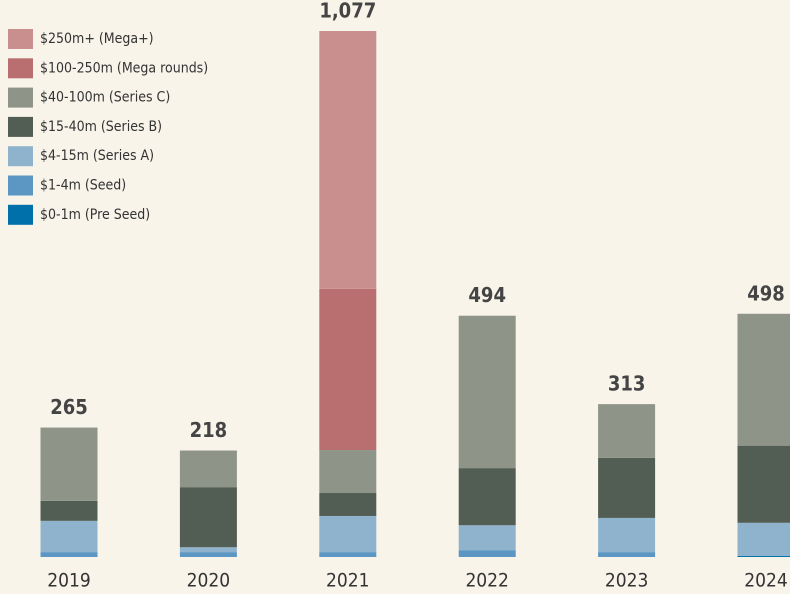 Image resolution: width=790 pixels, height=594 pixels. I want to click on legend-label: $0-1m (Pre Seed), so click(95, 215).